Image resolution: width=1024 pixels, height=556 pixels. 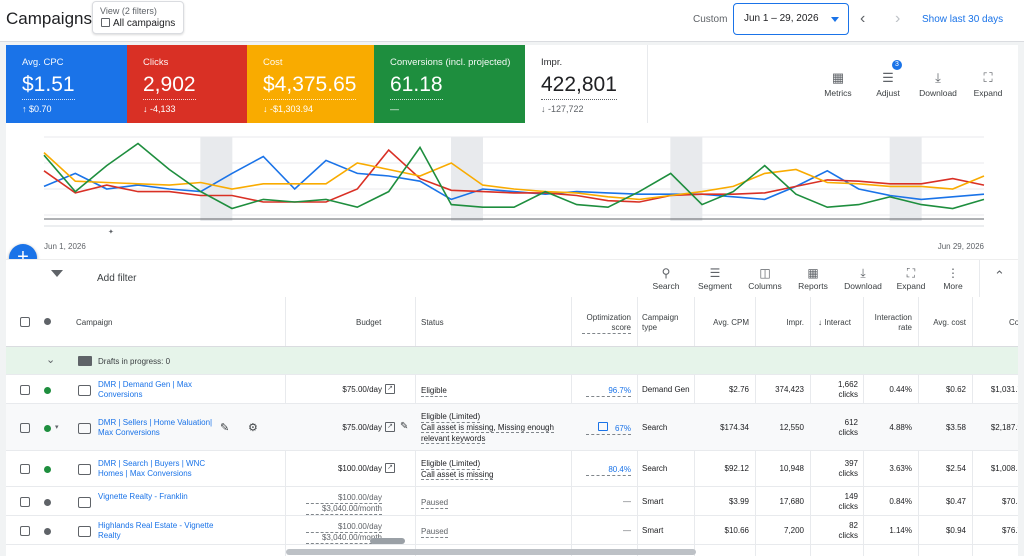 What do you see at coordinates (310, 84) in the screenshot?
I see `scorecard-cost: Cost $4,375.65 ↓ -$1,303.94` at bounding box center [310, 84].